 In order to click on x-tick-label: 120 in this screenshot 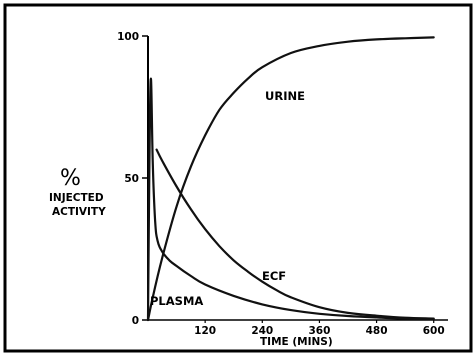, I will do `click(205, 331)`.